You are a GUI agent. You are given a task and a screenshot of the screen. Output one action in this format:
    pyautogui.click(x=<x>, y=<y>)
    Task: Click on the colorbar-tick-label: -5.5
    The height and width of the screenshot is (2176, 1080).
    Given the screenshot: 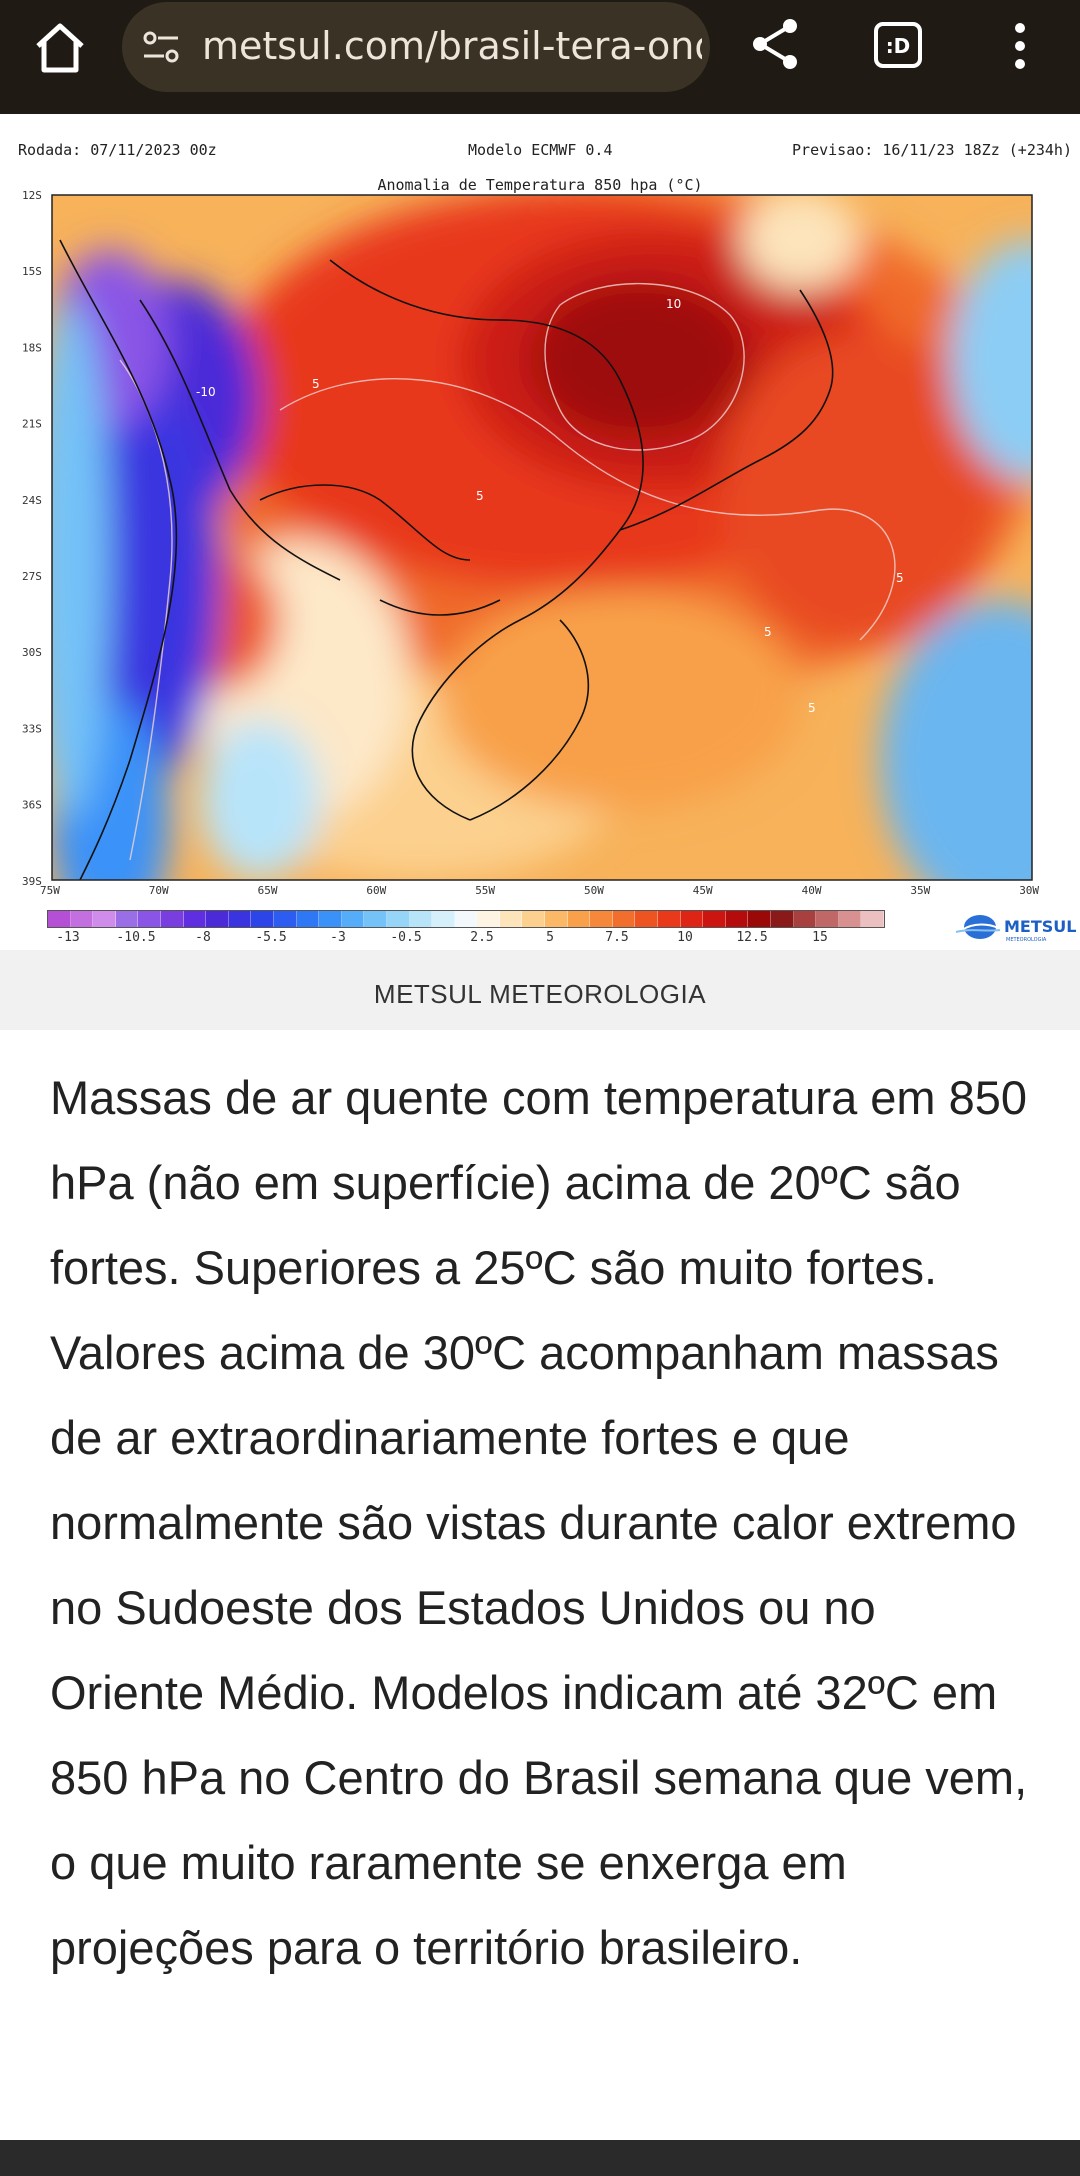 What is the action you would take?
    pyautogui.click(x=271, y=937)
    